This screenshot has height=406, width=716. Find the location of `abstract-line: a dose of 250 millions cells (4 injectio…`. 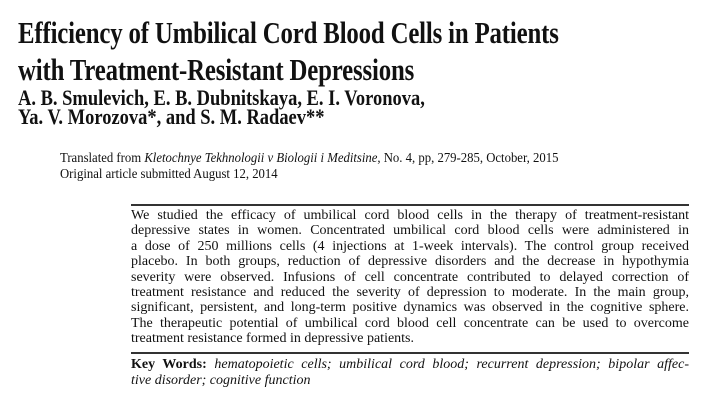

abstract-line: a dose of 250 millions cells (4 injectio… is located at coordinates (410, 246).